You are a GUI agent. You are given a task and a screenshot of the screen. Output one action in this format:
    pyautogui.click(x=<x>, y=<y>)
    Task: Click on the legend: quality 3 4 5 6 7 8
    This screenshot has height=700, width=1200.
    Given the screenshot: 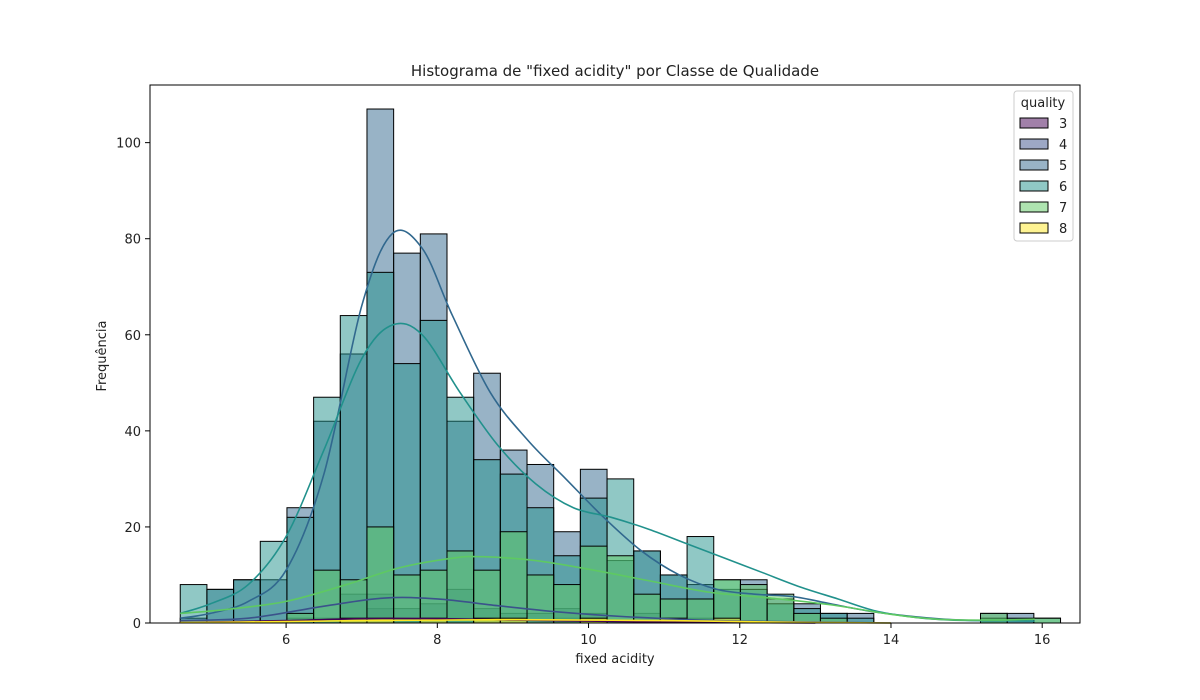 What is the action you would take?
    pyautogui.click(x=1043, y=166)
    